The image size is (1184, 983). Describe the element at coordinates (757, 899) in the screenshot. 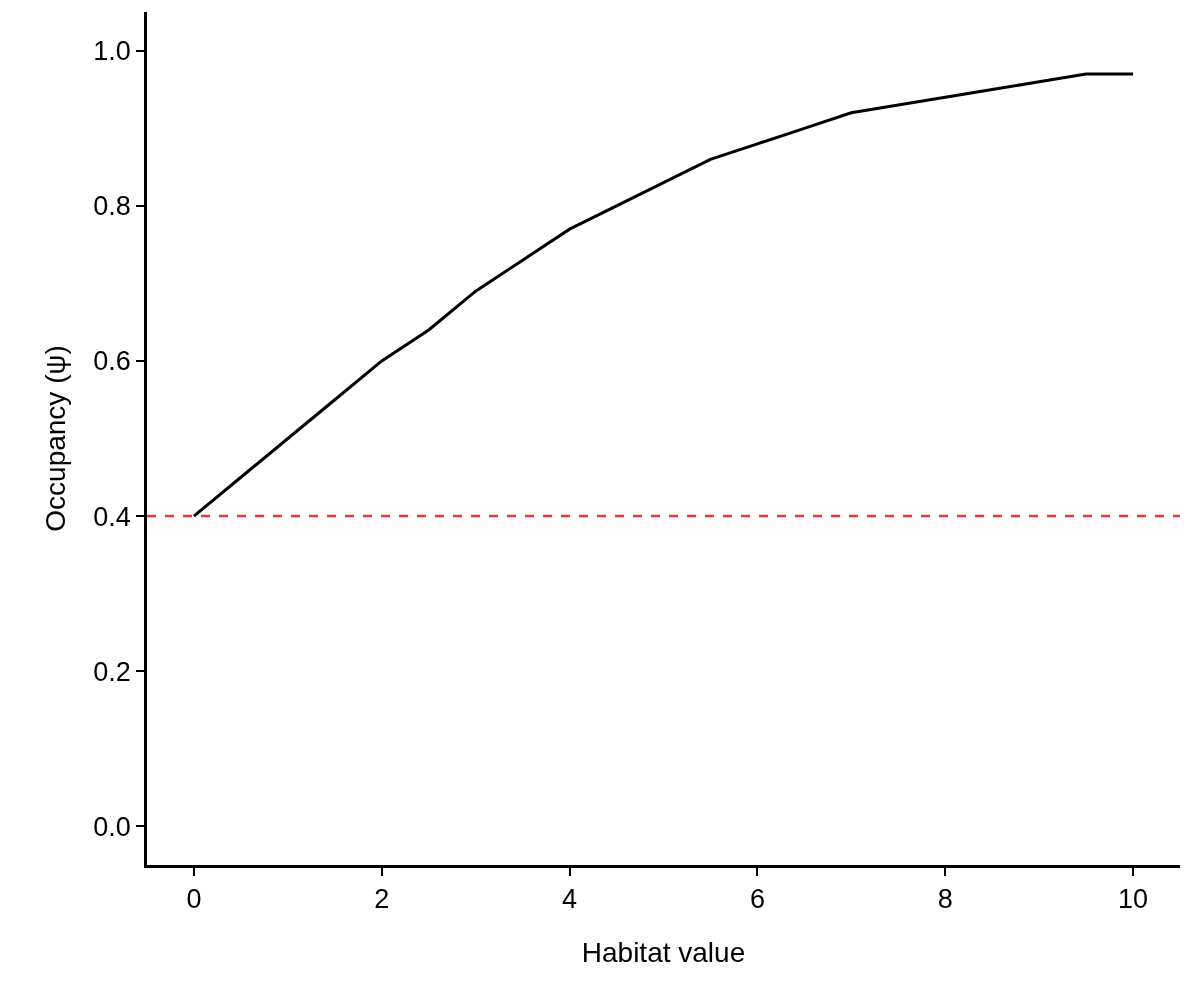

I see `x-tick-label: 6` at that location.